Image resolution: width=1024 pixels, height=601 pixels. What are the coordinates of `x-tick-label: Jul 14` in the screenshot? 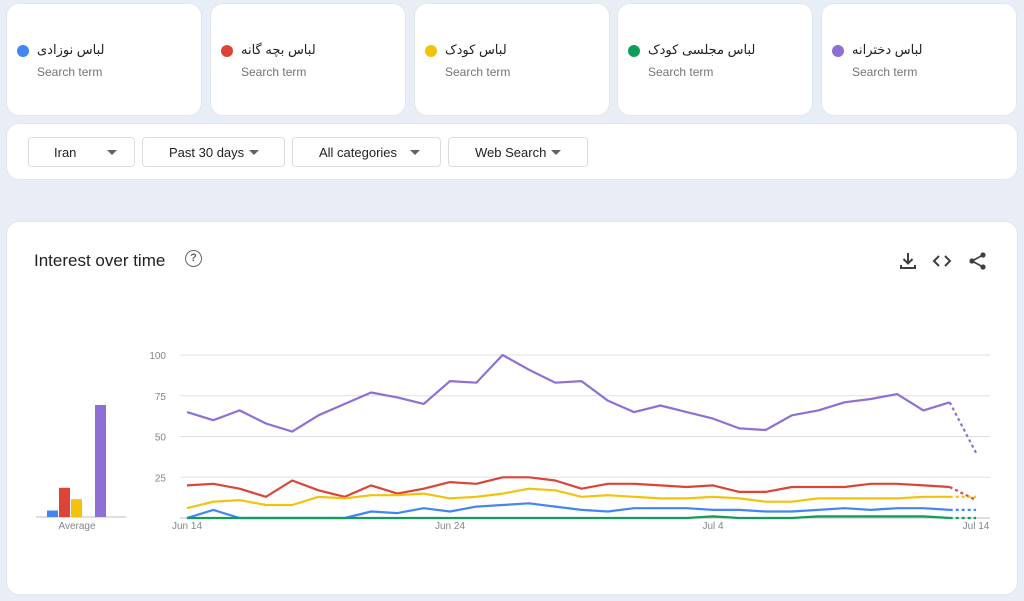 It's located at (976, 526).